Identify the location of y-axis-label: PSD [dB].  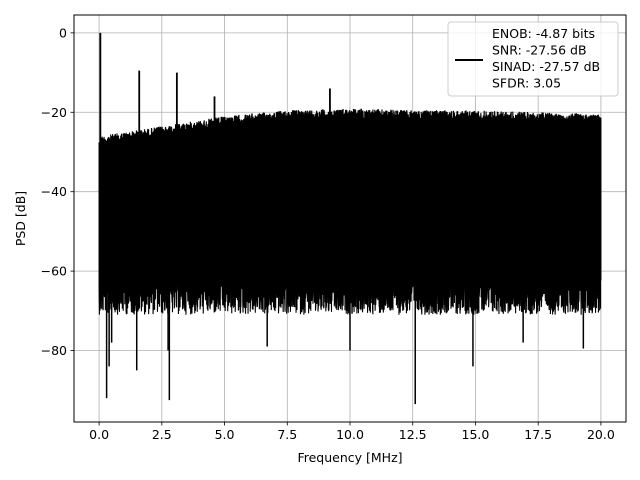
(20, 218).